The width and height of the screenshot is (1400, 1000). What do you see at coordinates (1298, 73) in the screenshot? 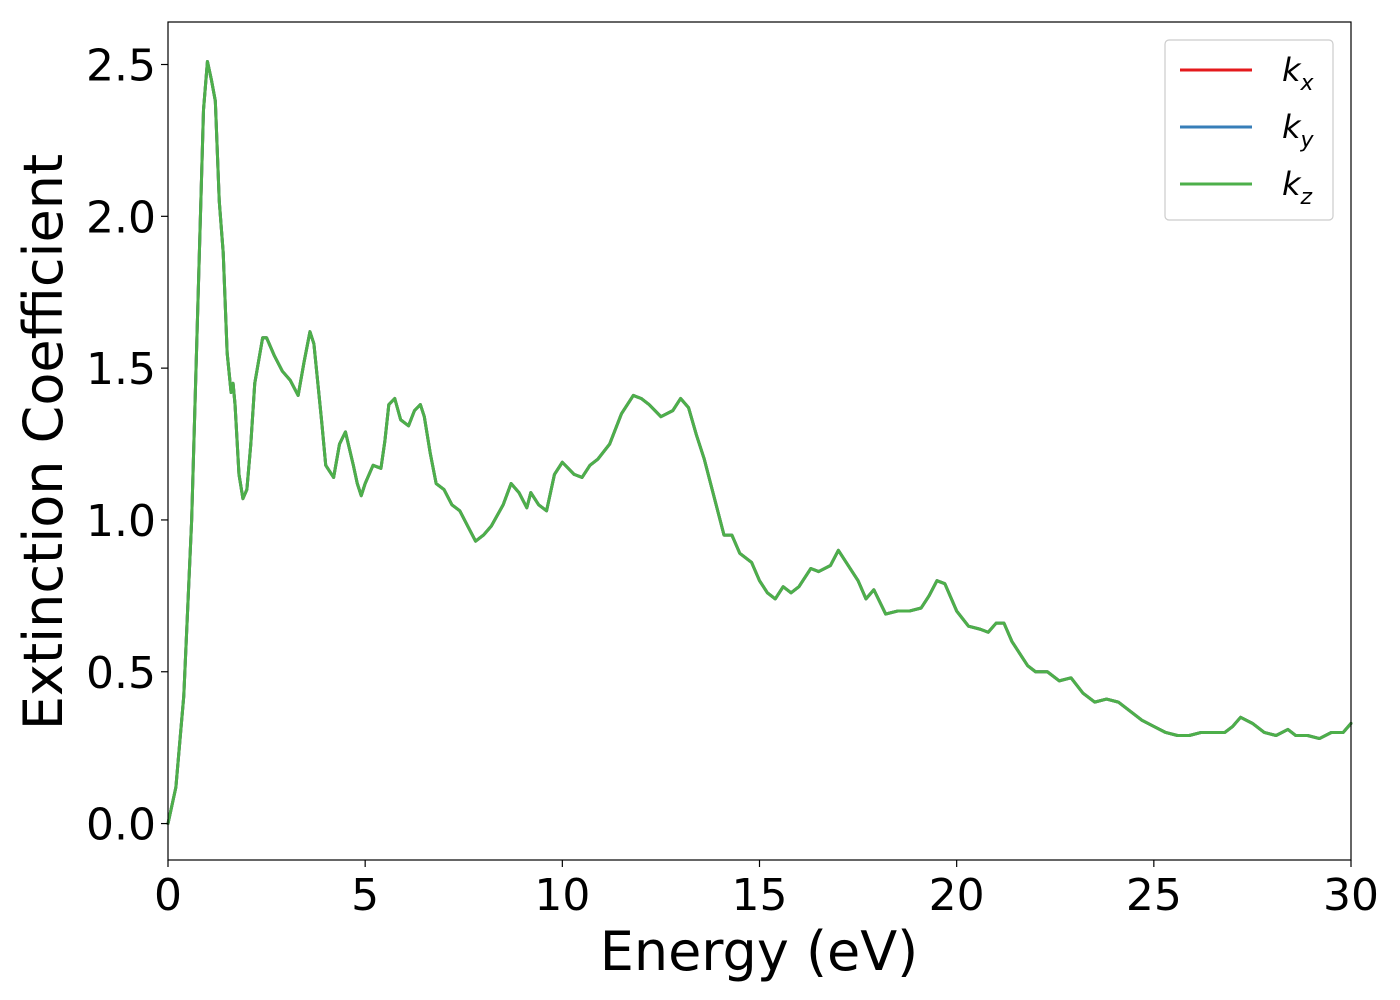
I see `legend-label-kx: kx` at bounding box center [1298, 73].